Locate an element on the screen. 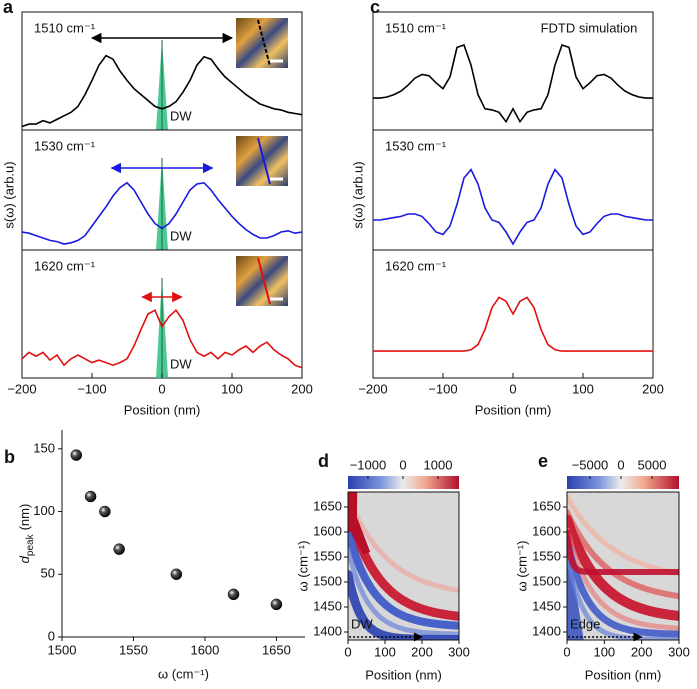 Image resolution: width=697 pixels, height=689 pixels. y-tick-label: 50 is located at coordinates (48, 573).